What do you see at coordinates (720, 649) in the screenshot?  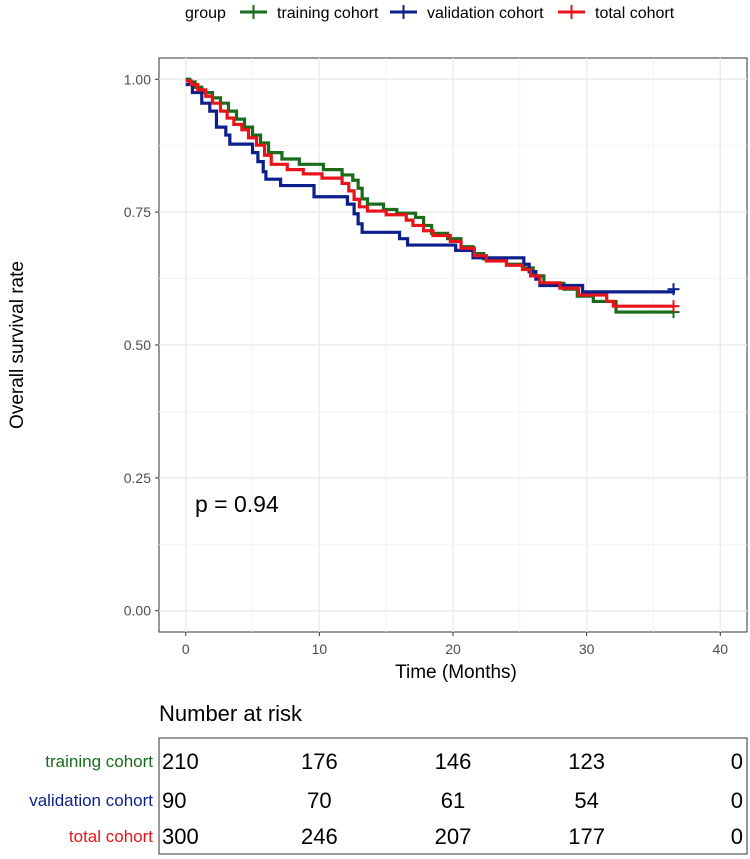 I see `x-tick-label: 40` at bounding box center [720, 649].